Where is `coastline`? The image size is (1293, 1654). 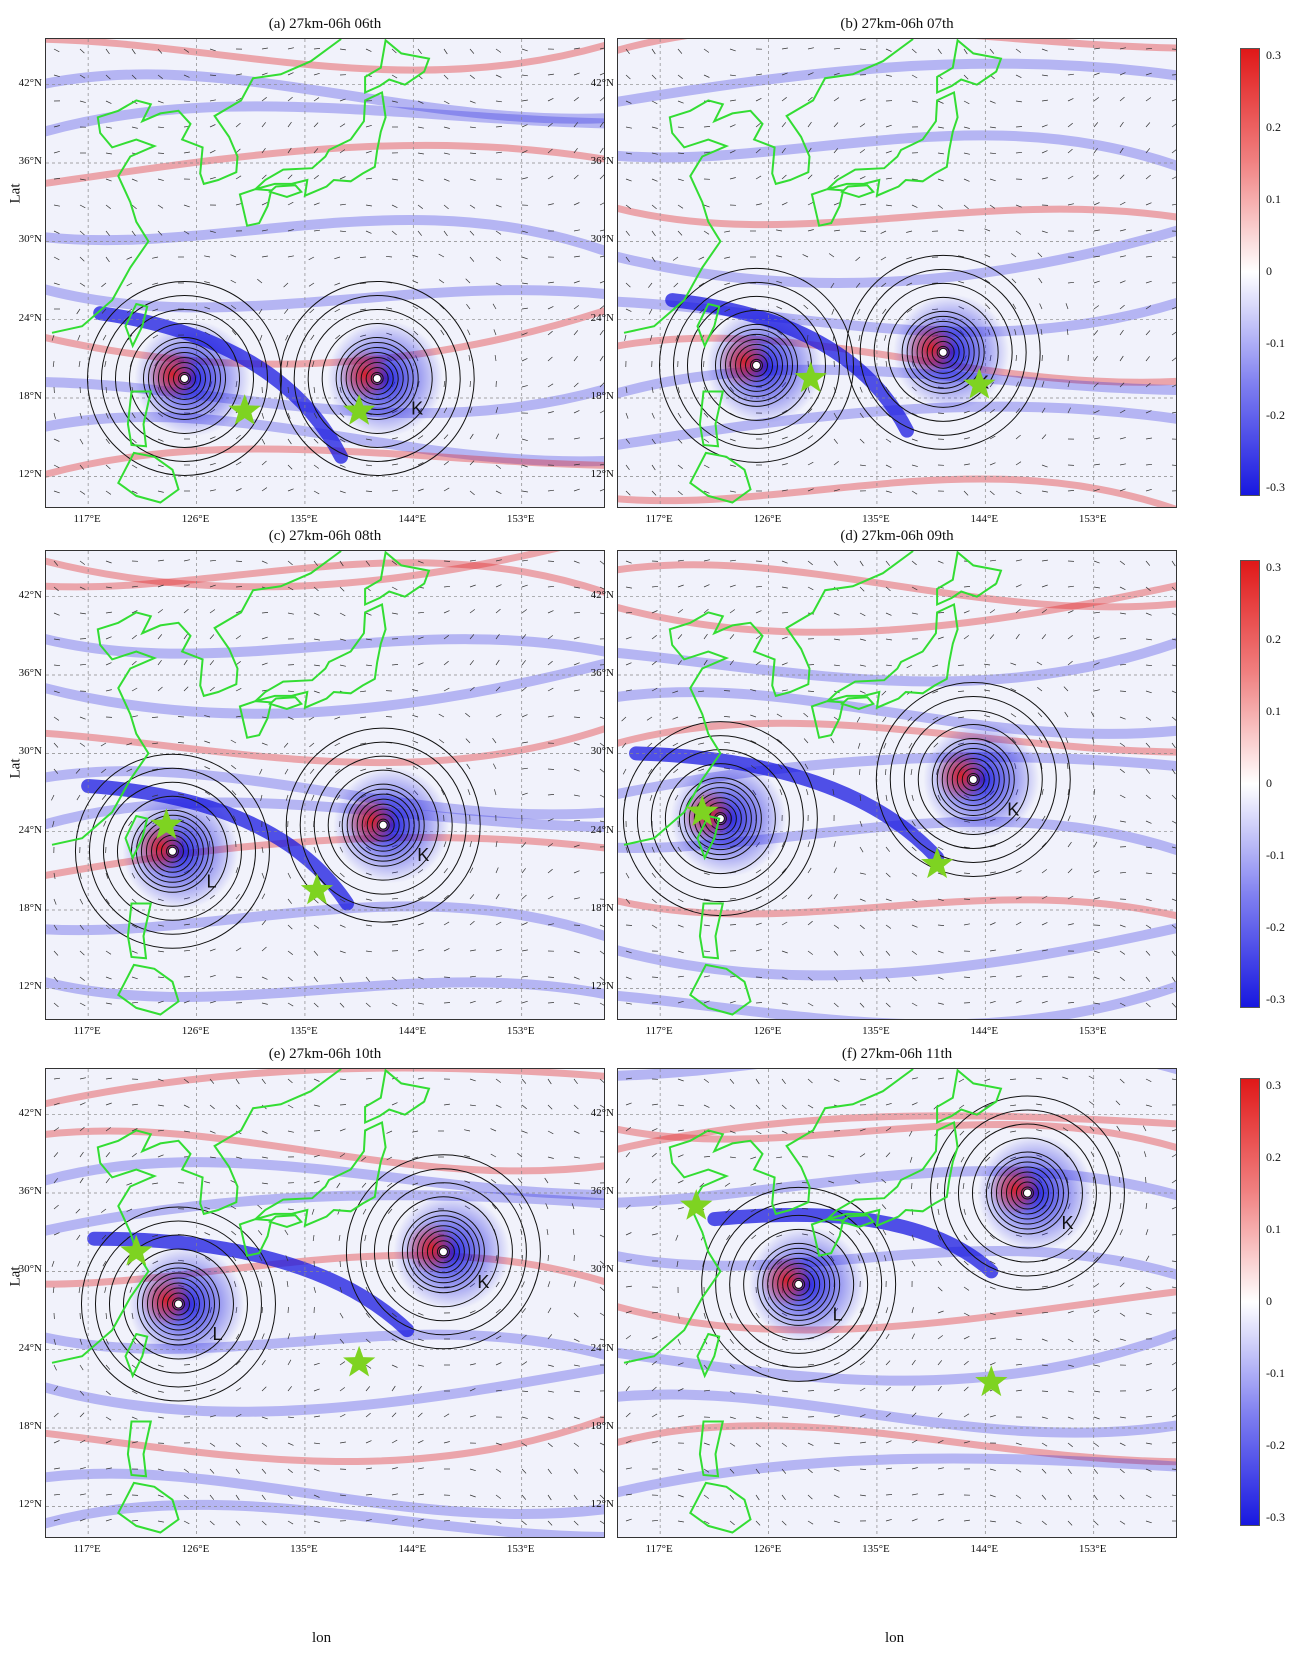 coastline is located at coordinates (708, 837).